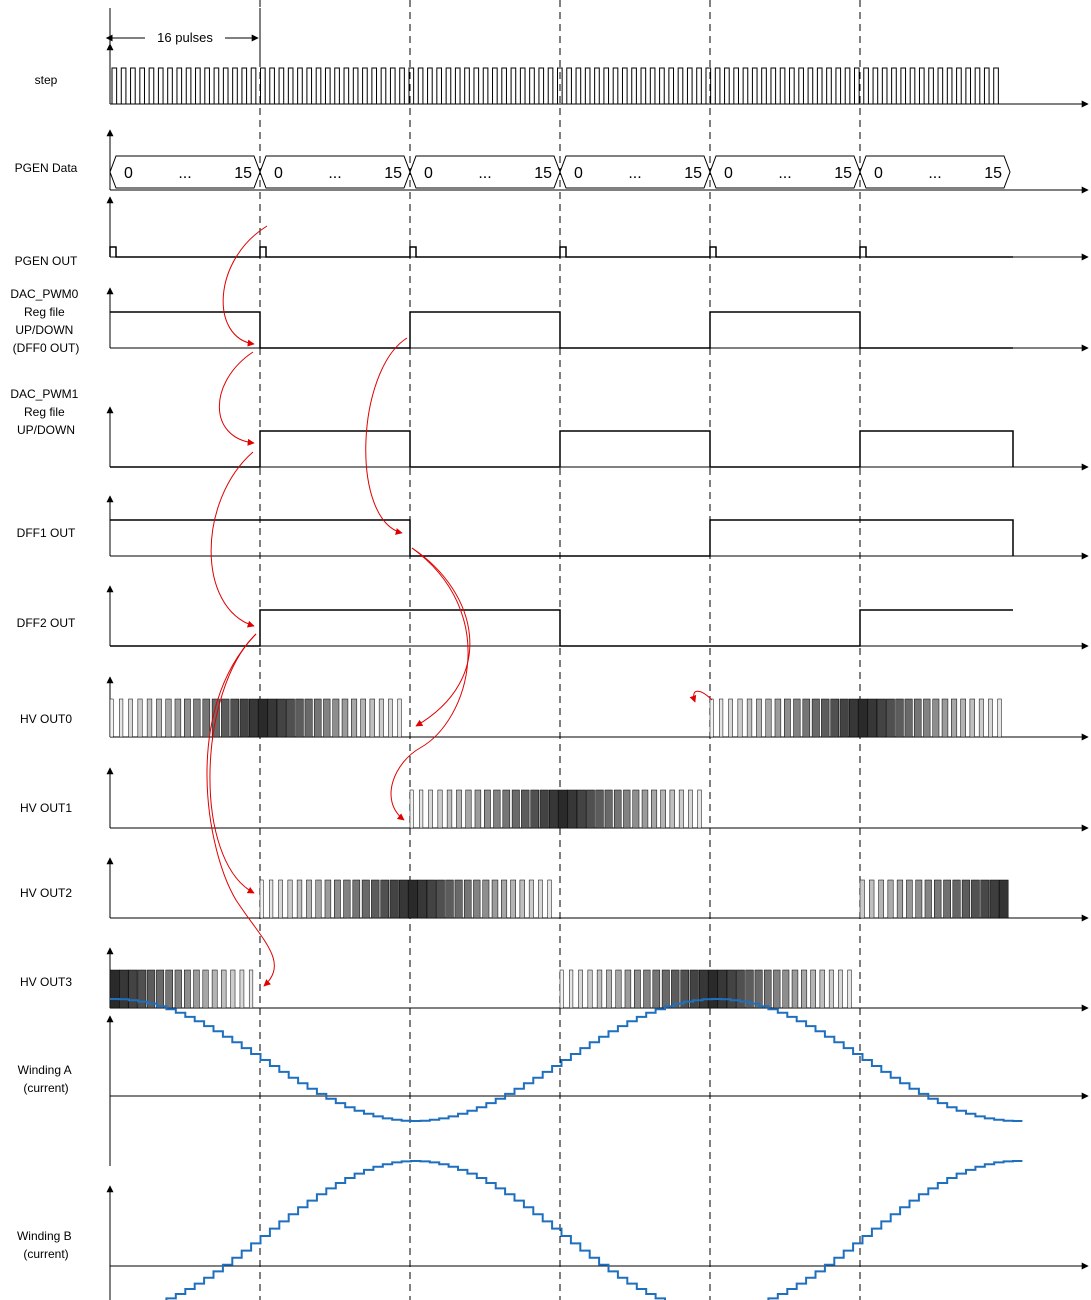 This screenshot has height=1300, width=1091. What do you see at coordinates (701, 696) in the screenshot?
I see `arrow-hv0-to-hv0` at bounding box center [701, 696].